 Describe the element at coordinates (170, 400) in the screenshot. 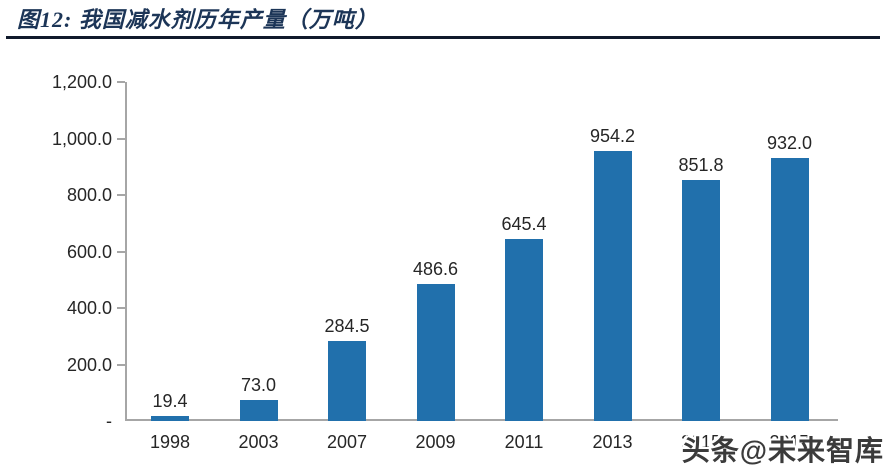

I see `bar-value-label: 19.4` at that location.